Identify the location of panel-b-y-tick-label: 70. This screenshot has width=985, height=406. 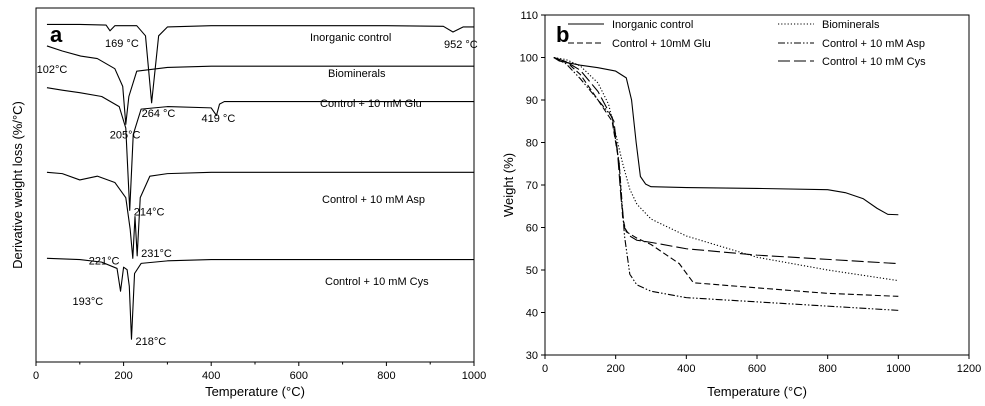
(532, 186).